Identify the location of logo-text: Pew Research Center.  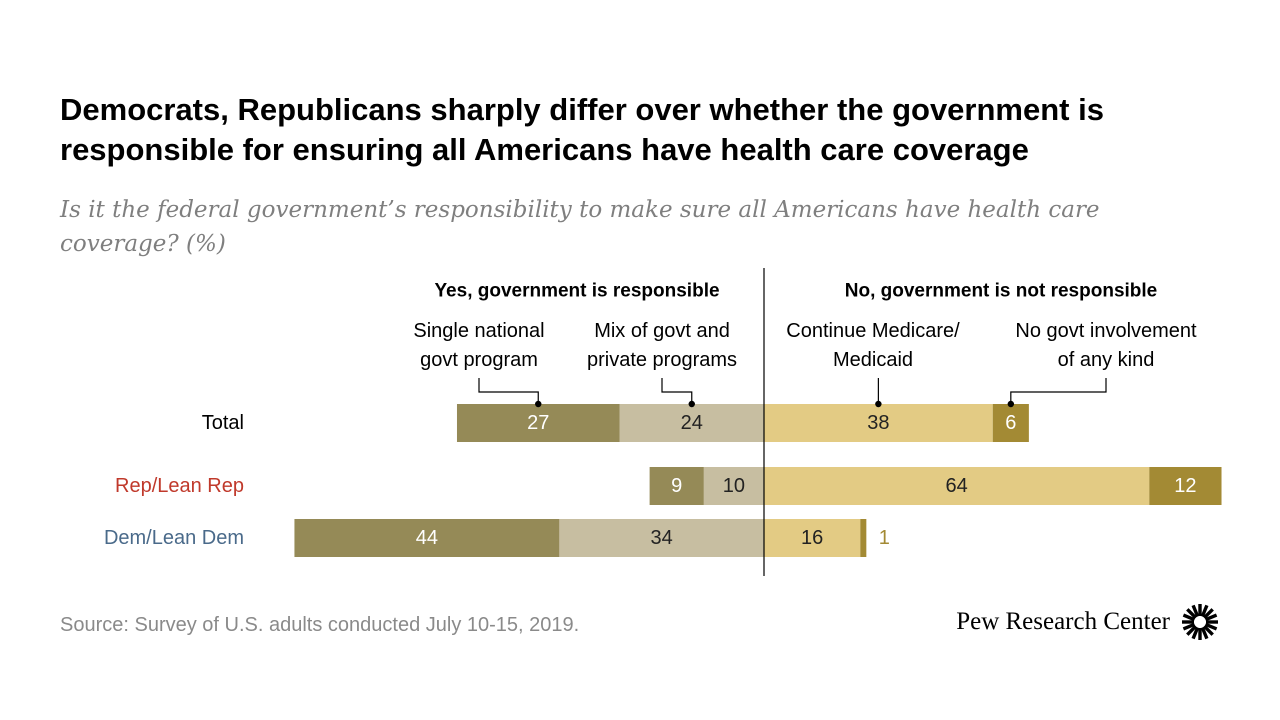
(1063, 621).